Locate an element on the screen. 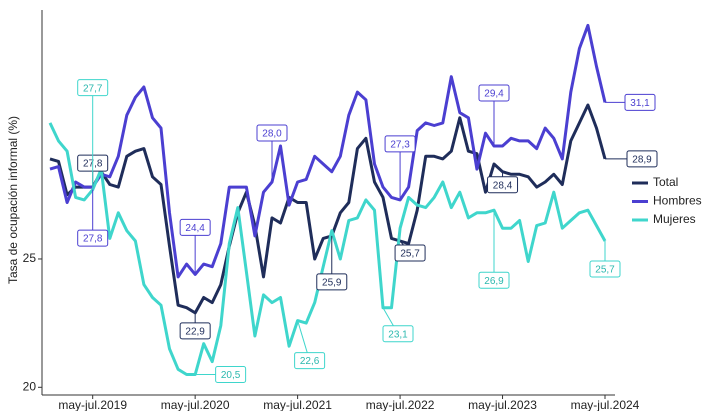 This screenshot has width=708, height=411. data-label-text: 27,3 is located at coordinates (400, 145).